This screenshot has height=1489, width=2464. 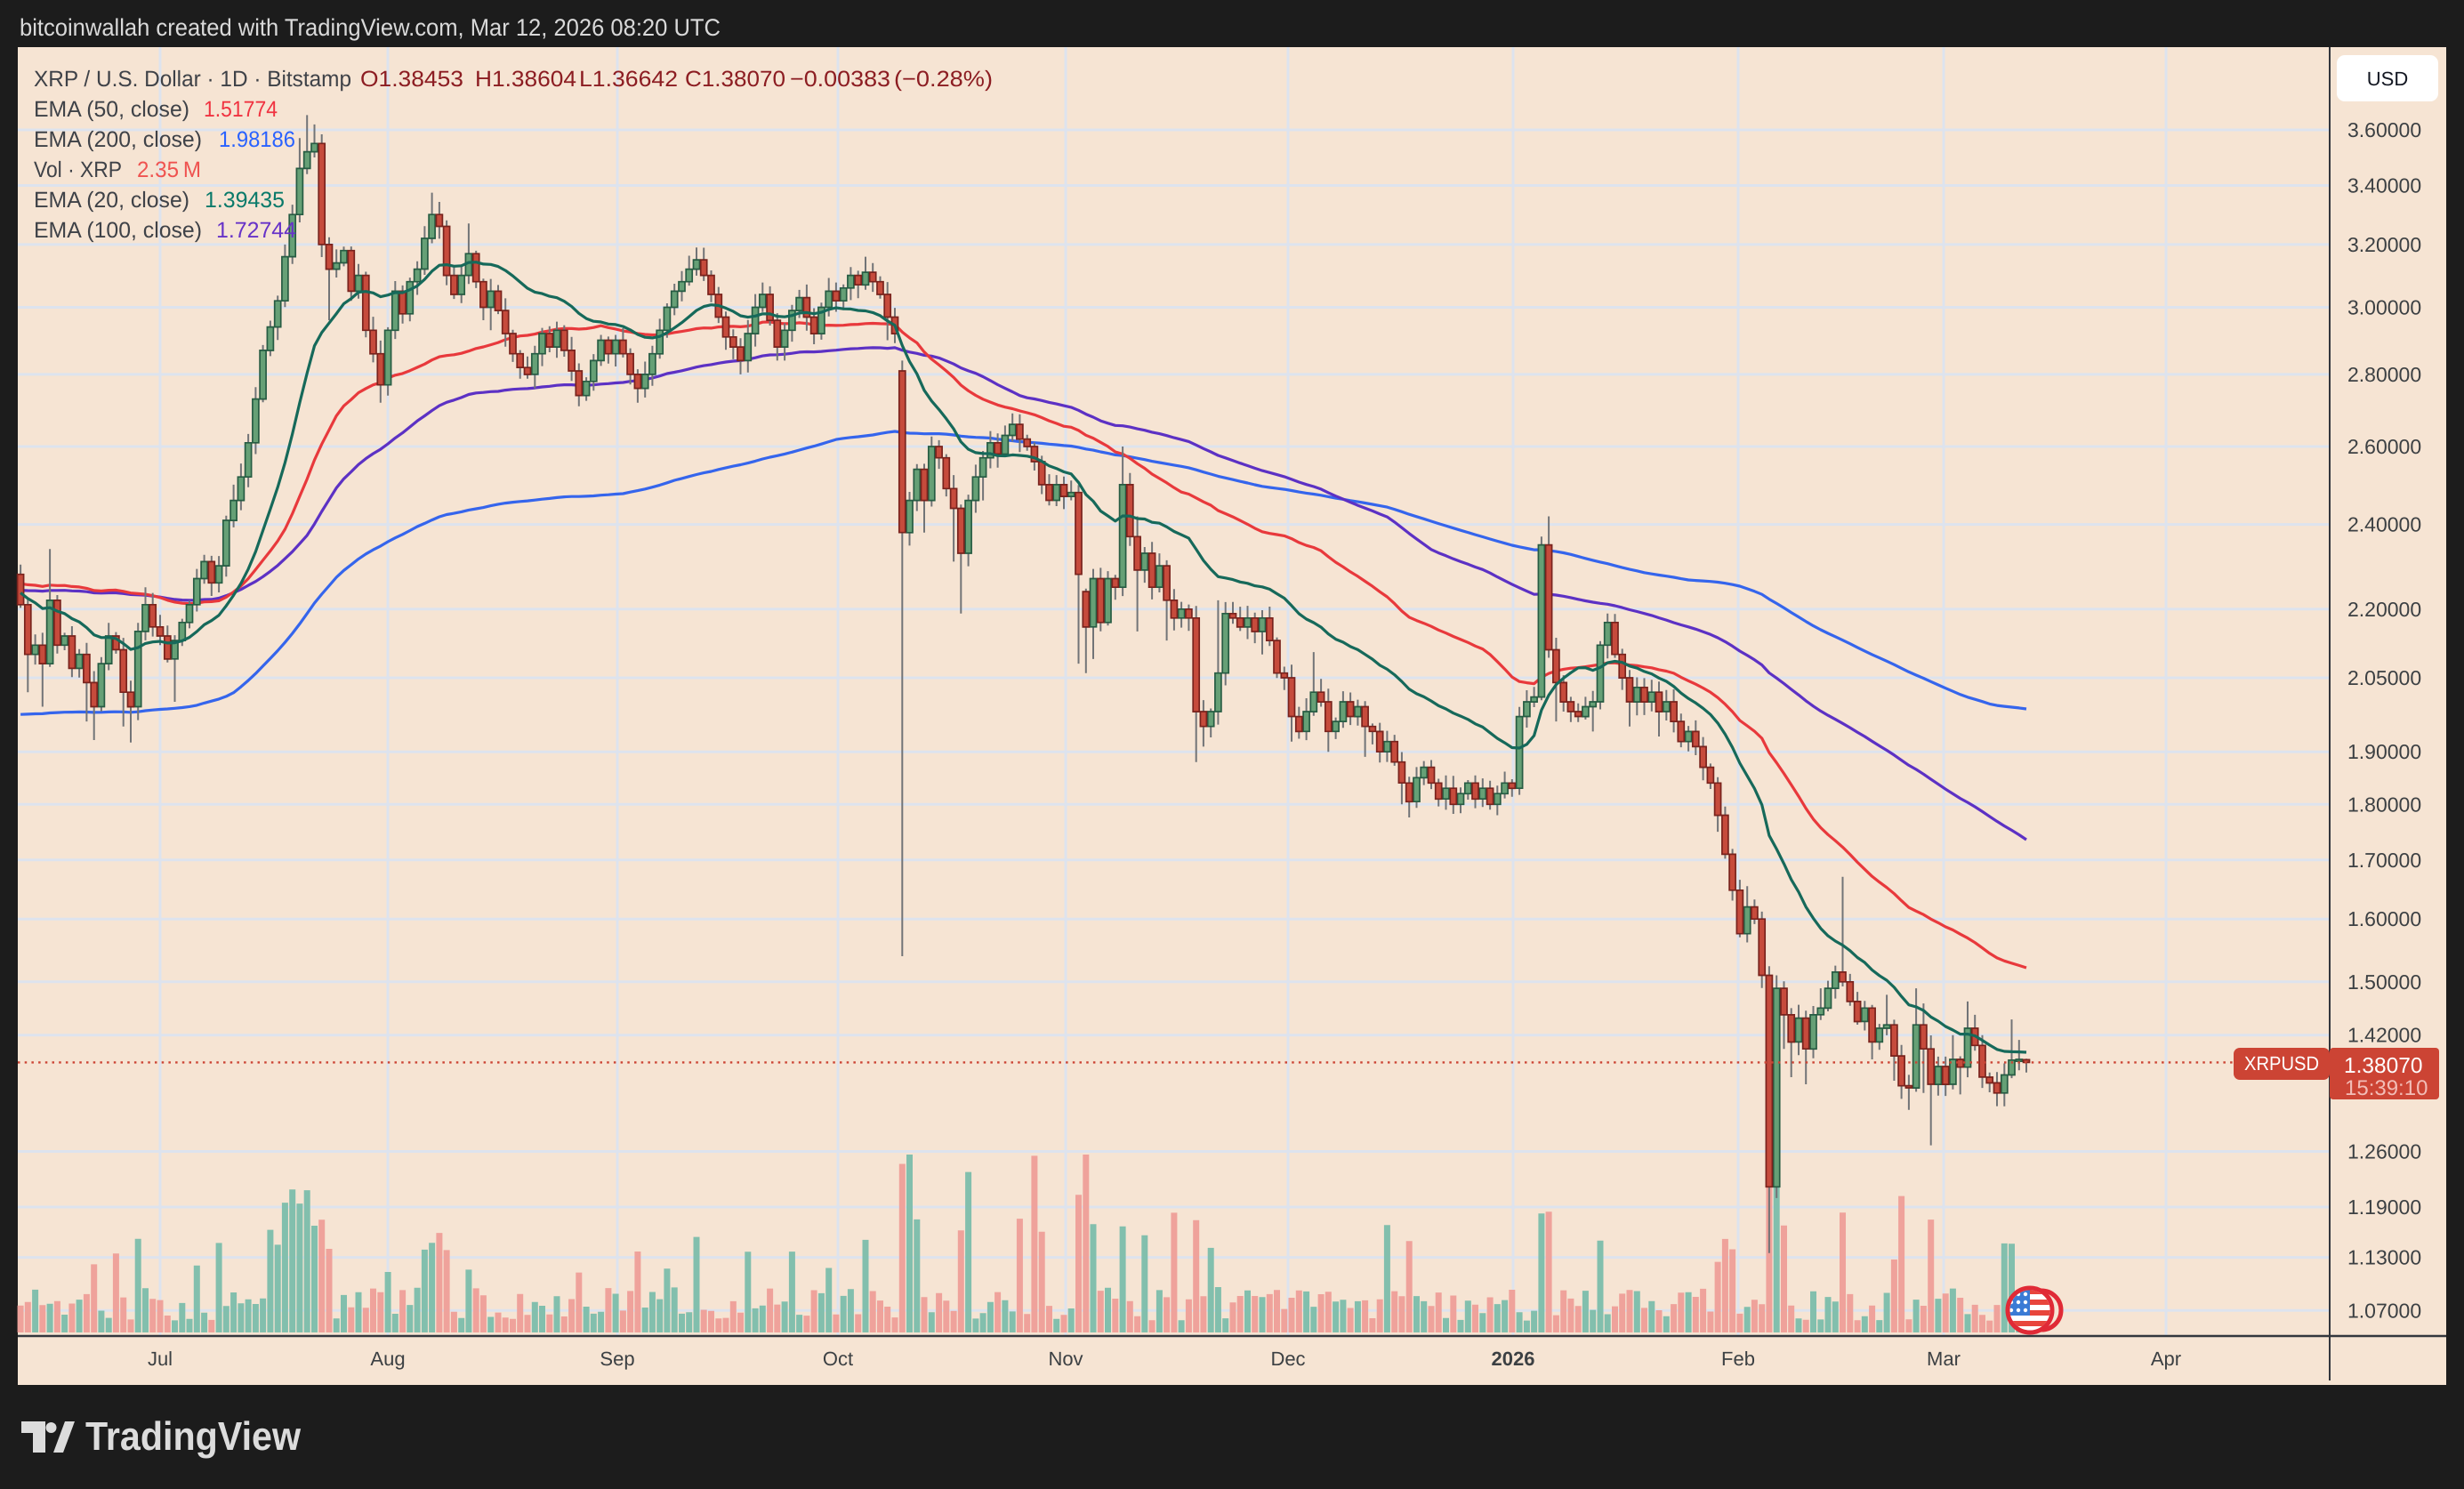 I want to click on svg-text: L1.36642, so click(x=628, y=79).